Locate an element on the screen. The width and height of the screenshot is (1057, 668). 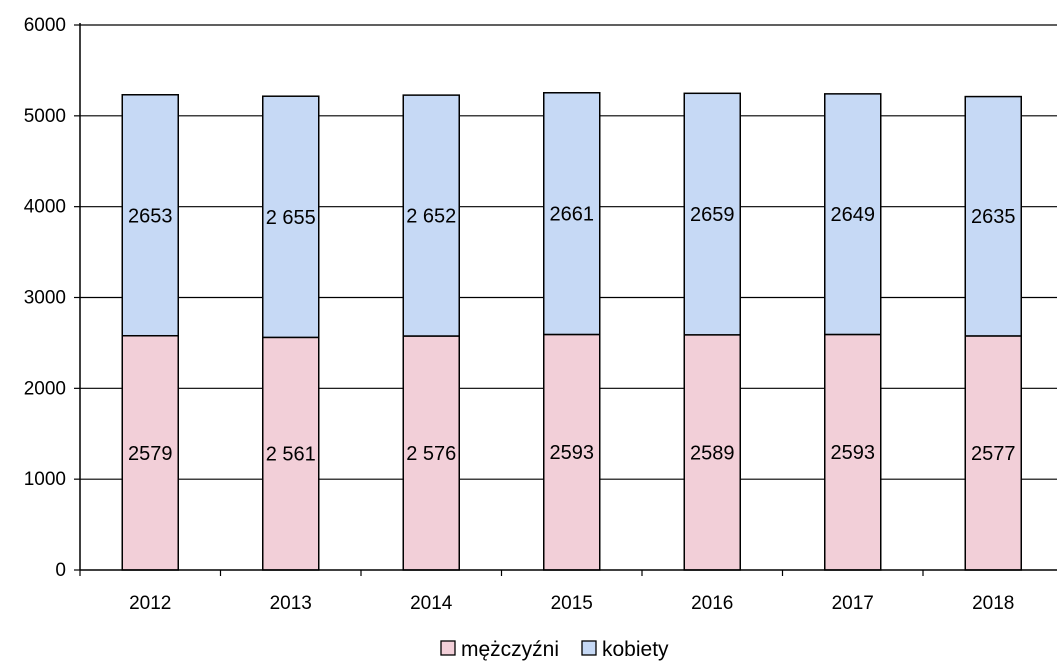
data-label-mezczyzni-2017: 2593 is located at coordinates (853, 453).